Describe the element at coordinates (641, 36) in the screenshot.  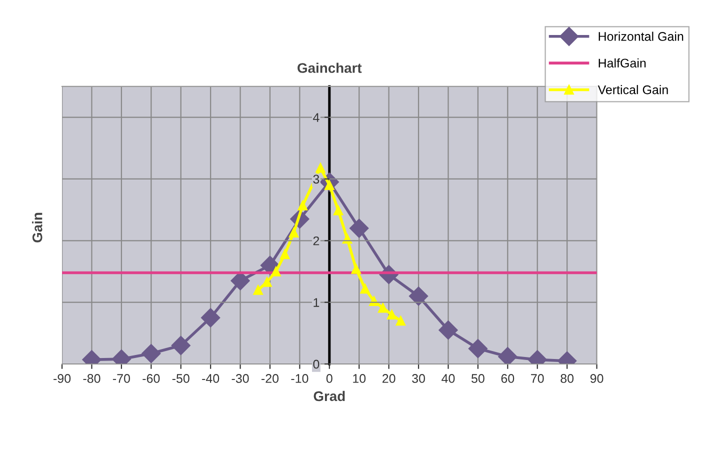
I see `legend-label: Horizontal Gain` at that location.